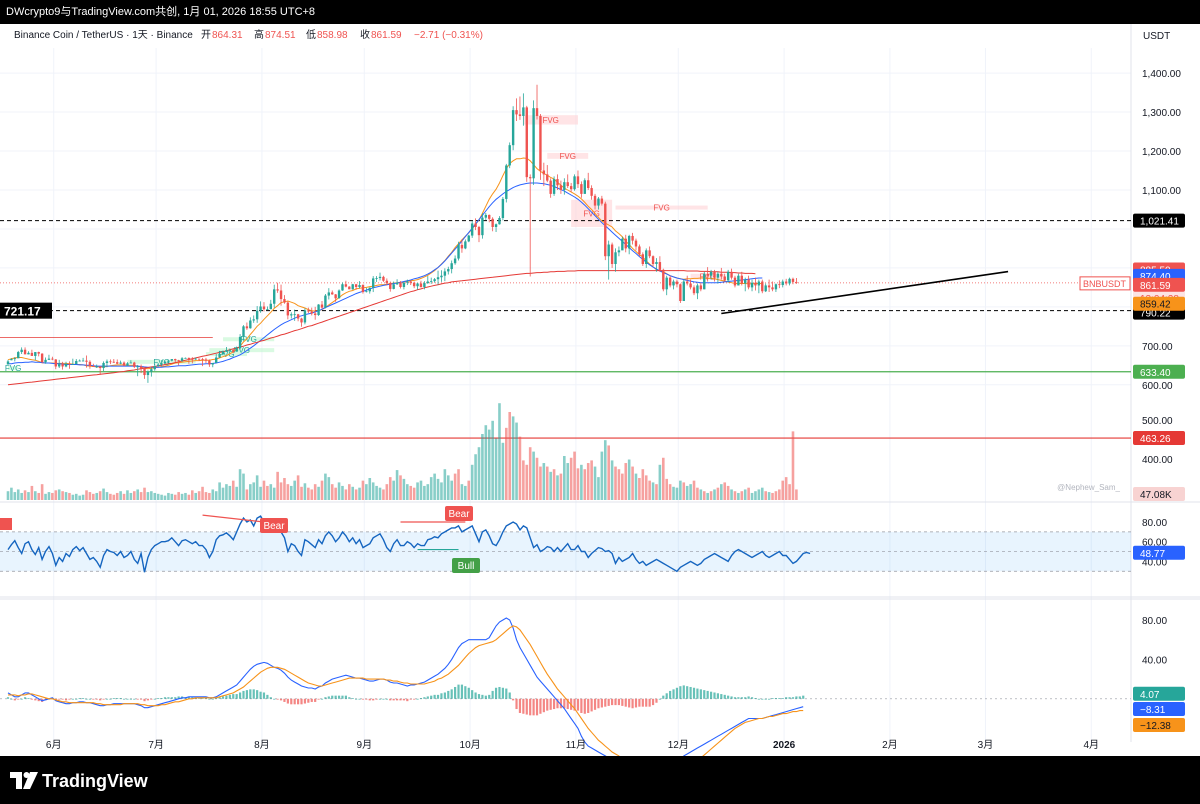  Describe the element at coordinates (6, 524) in the screenshot. I see `rsi-edge-marker` at that location.